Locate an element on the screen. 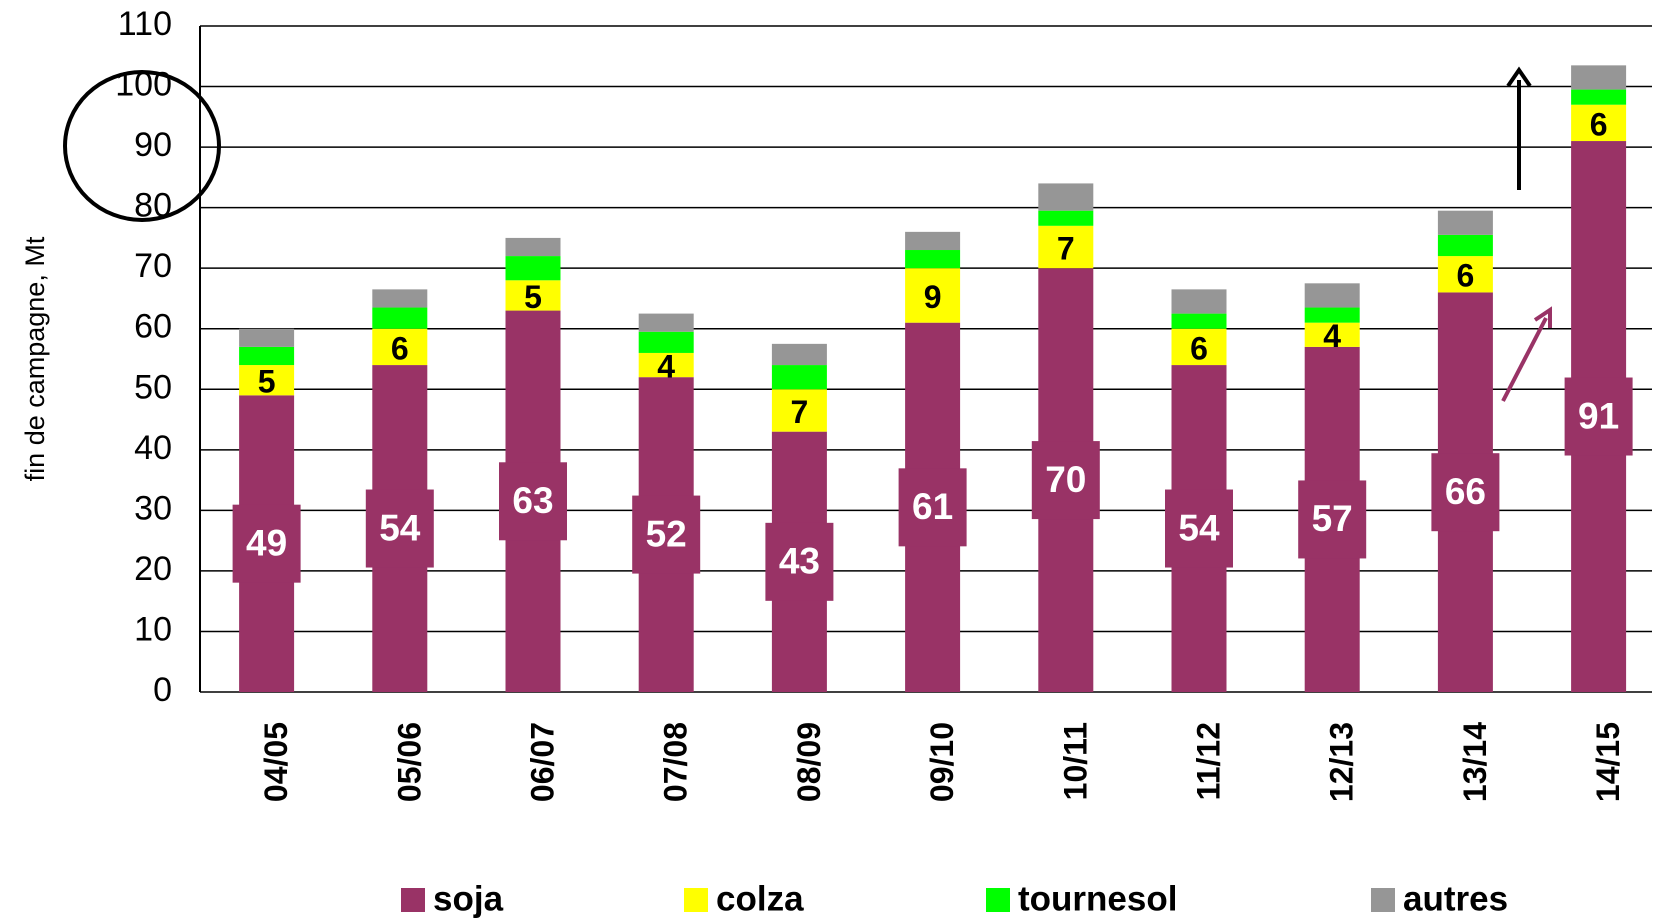 The height and width of the screenshot is (922, 1654). y-tick-label: 50 is located at coordinates (153, 387).